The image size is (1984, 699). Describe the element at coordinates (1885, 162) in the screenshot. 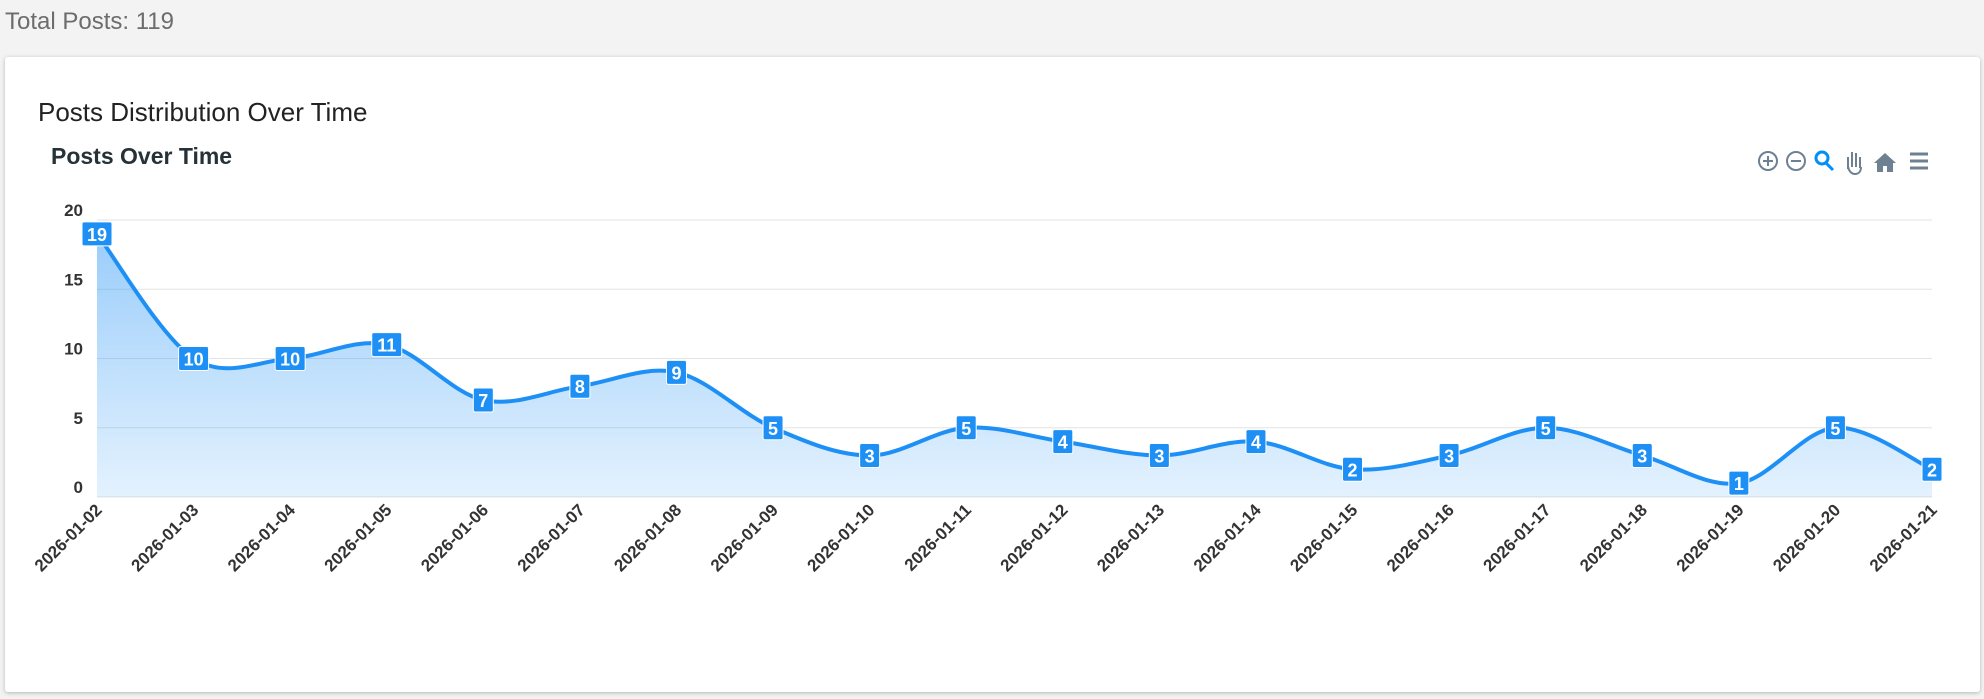

I see `reset-button` at that location.